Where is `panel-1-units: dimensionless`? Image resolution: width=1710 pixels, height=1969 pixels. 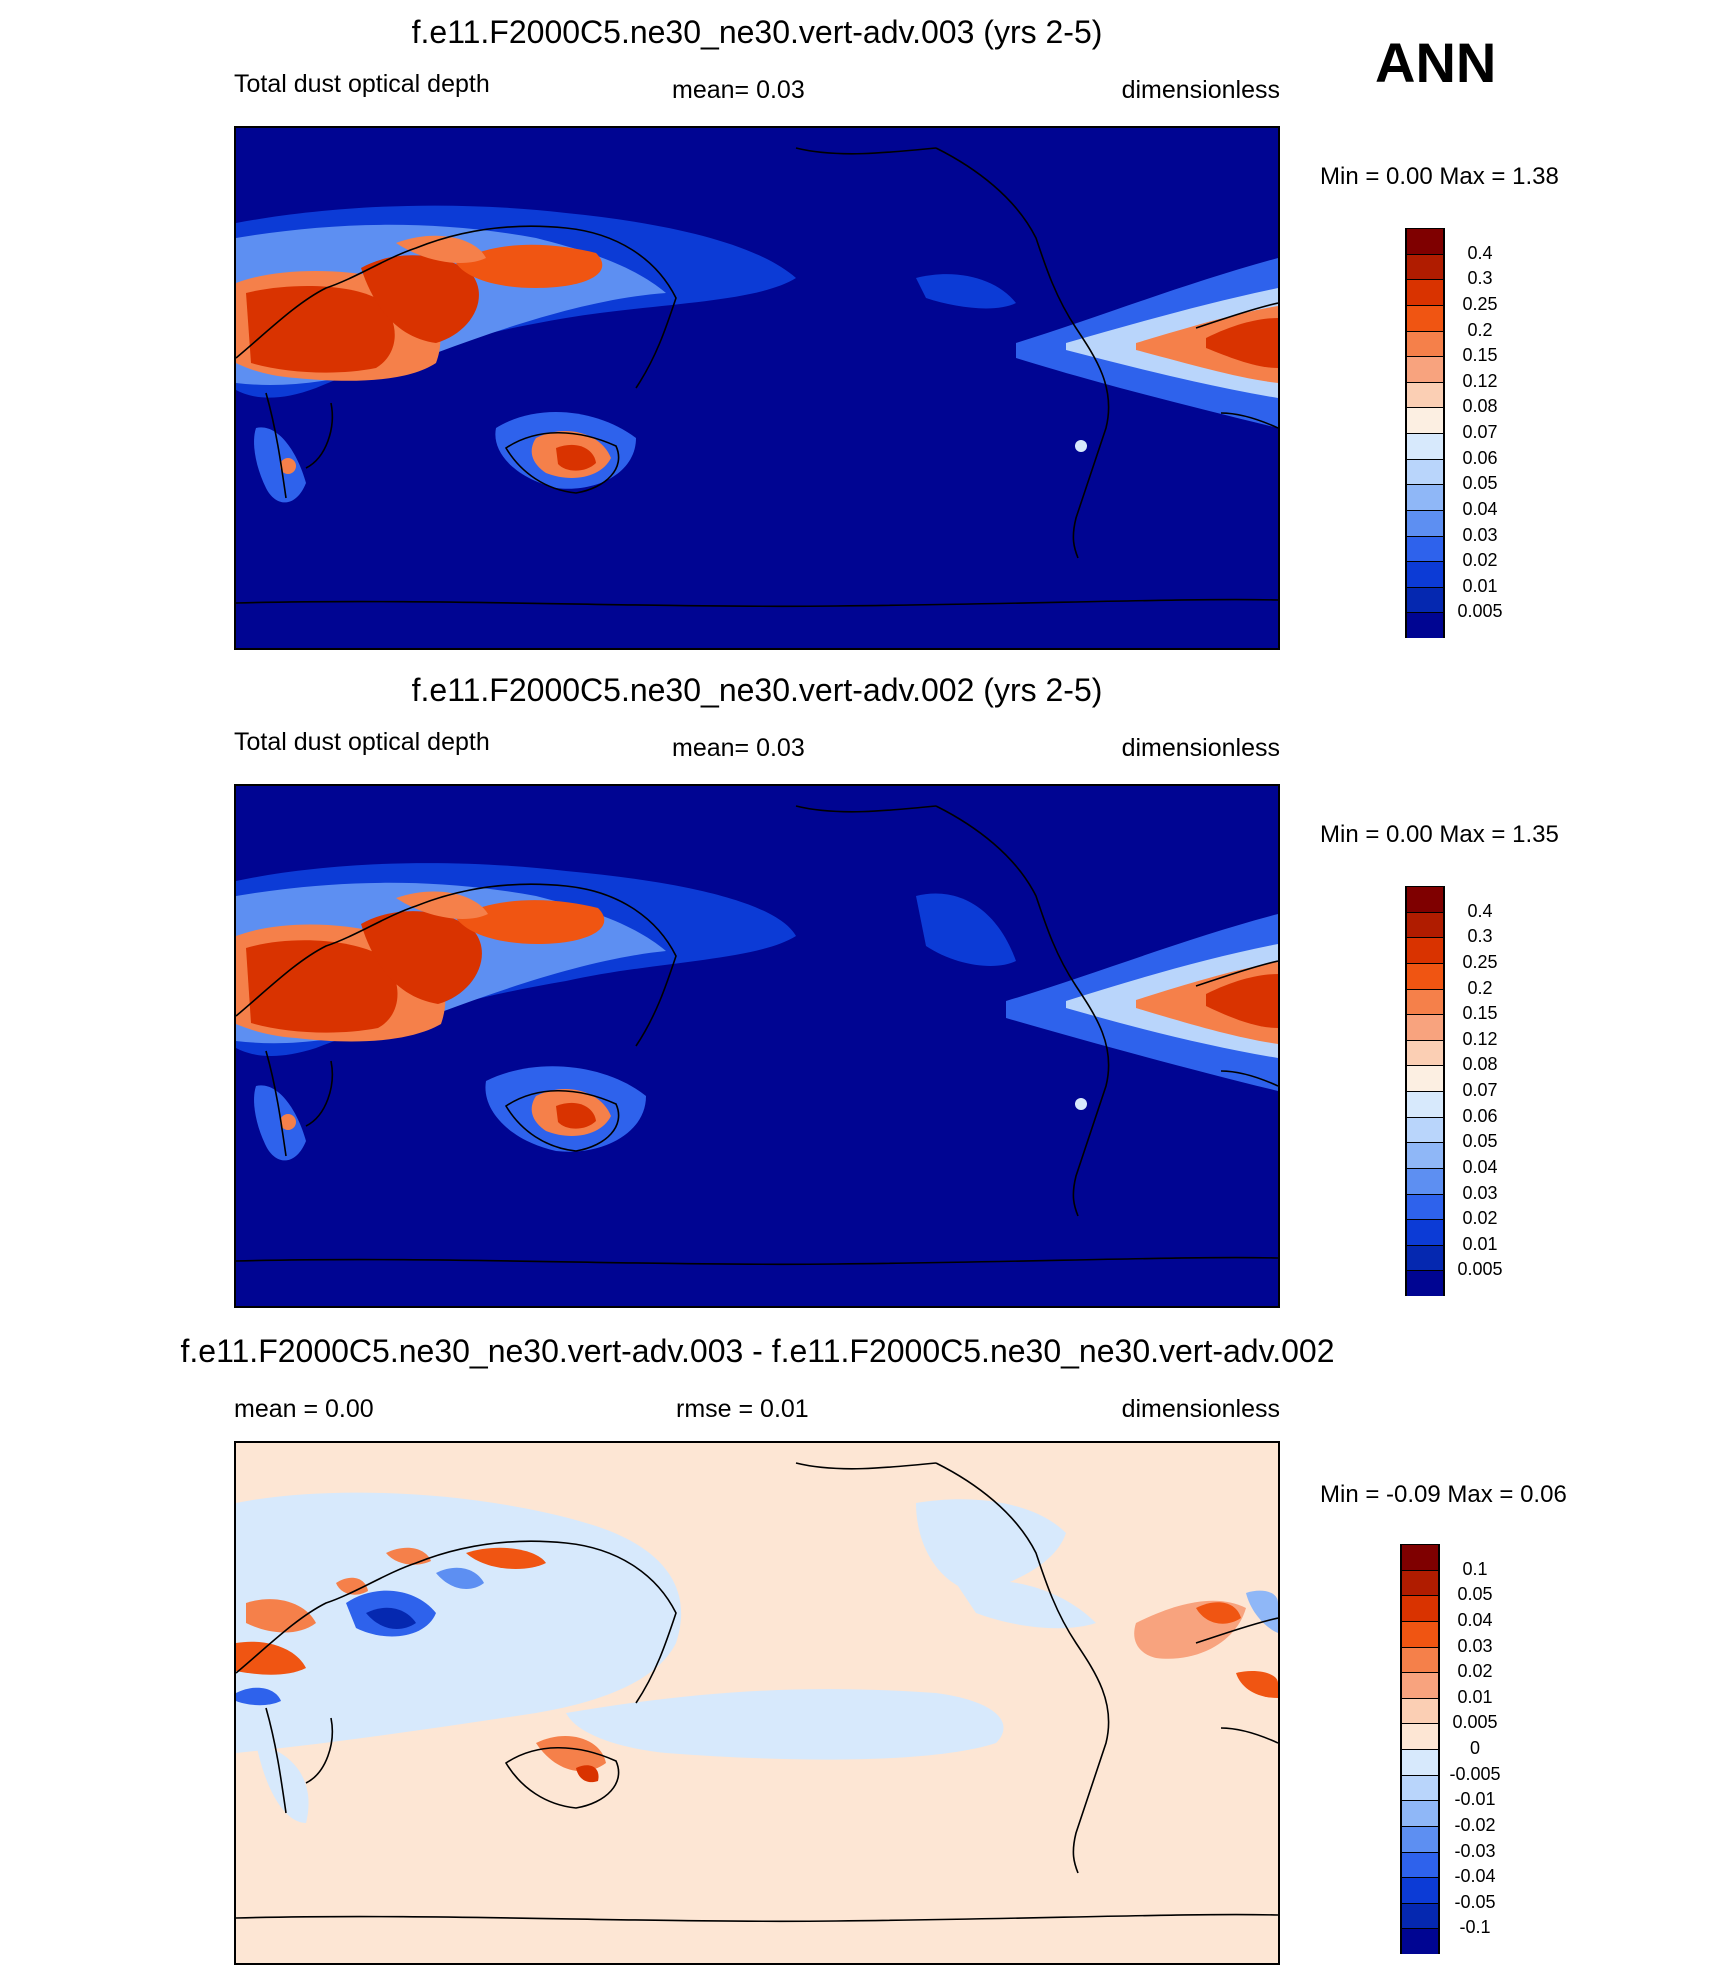 panel-1-units: dimensionless is located at coordinates (1200, 90).